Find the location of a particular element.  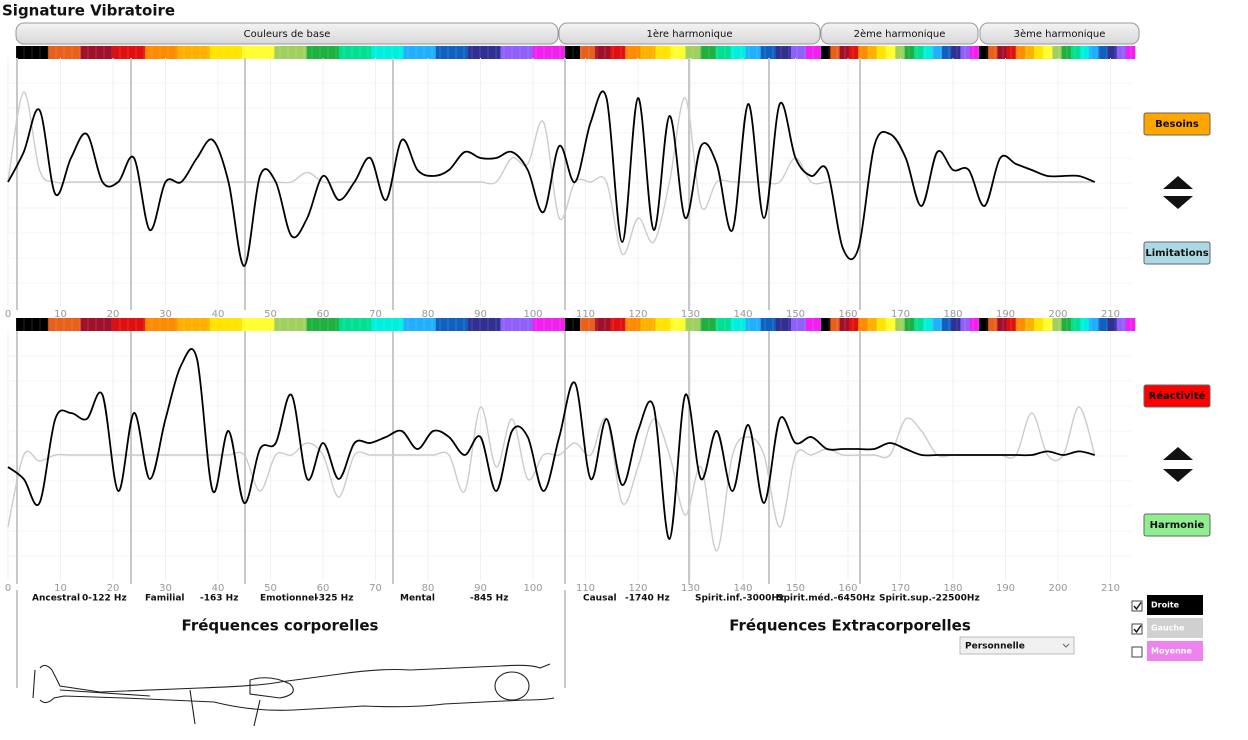

legend-label: Gauche is located at coordinates (1168, 628).